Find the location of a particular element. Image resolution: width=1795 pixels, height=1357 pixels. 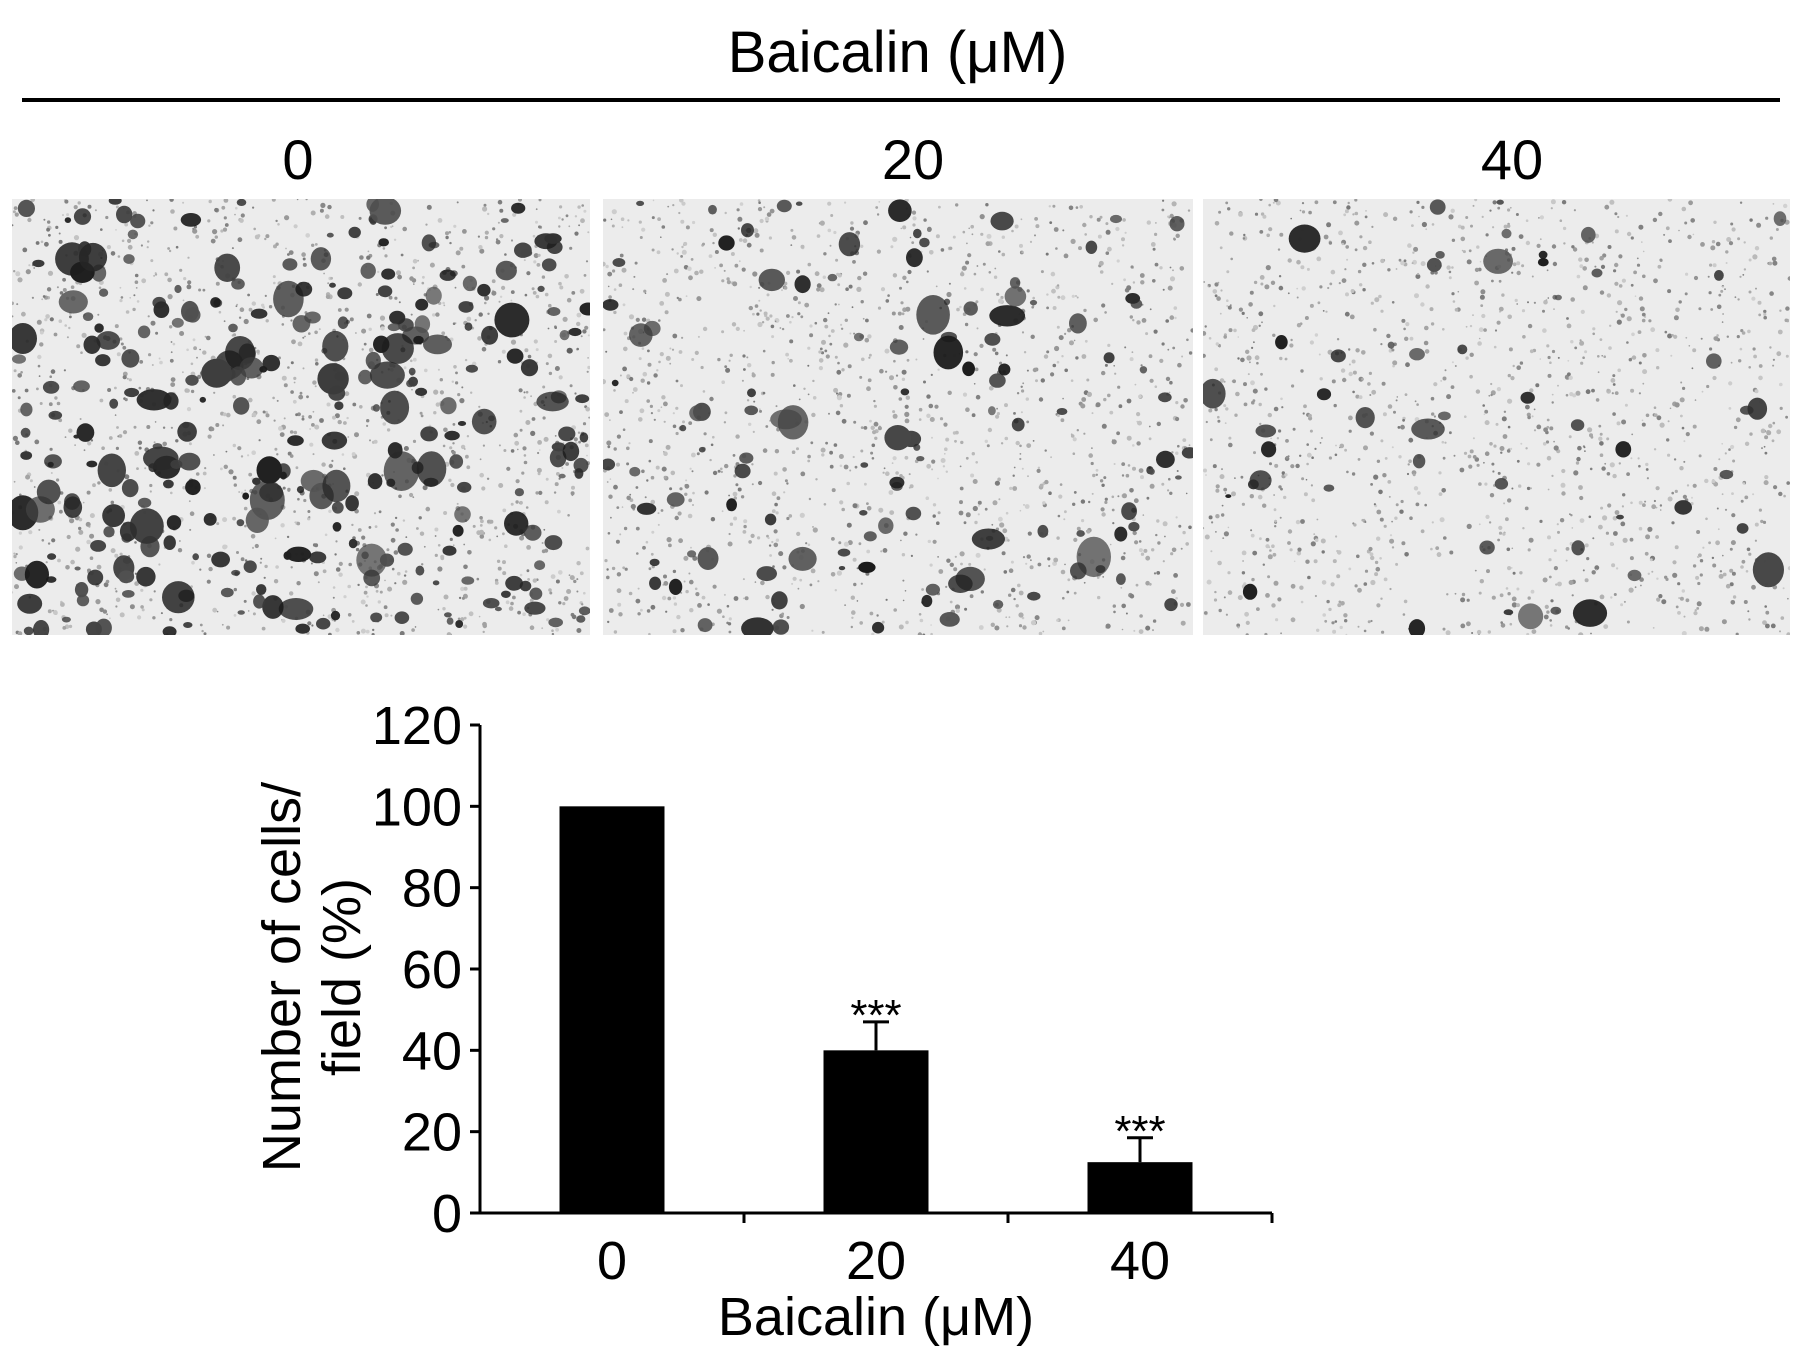

y-axis-title-line: field (%) is located at coordinates (342, 977).